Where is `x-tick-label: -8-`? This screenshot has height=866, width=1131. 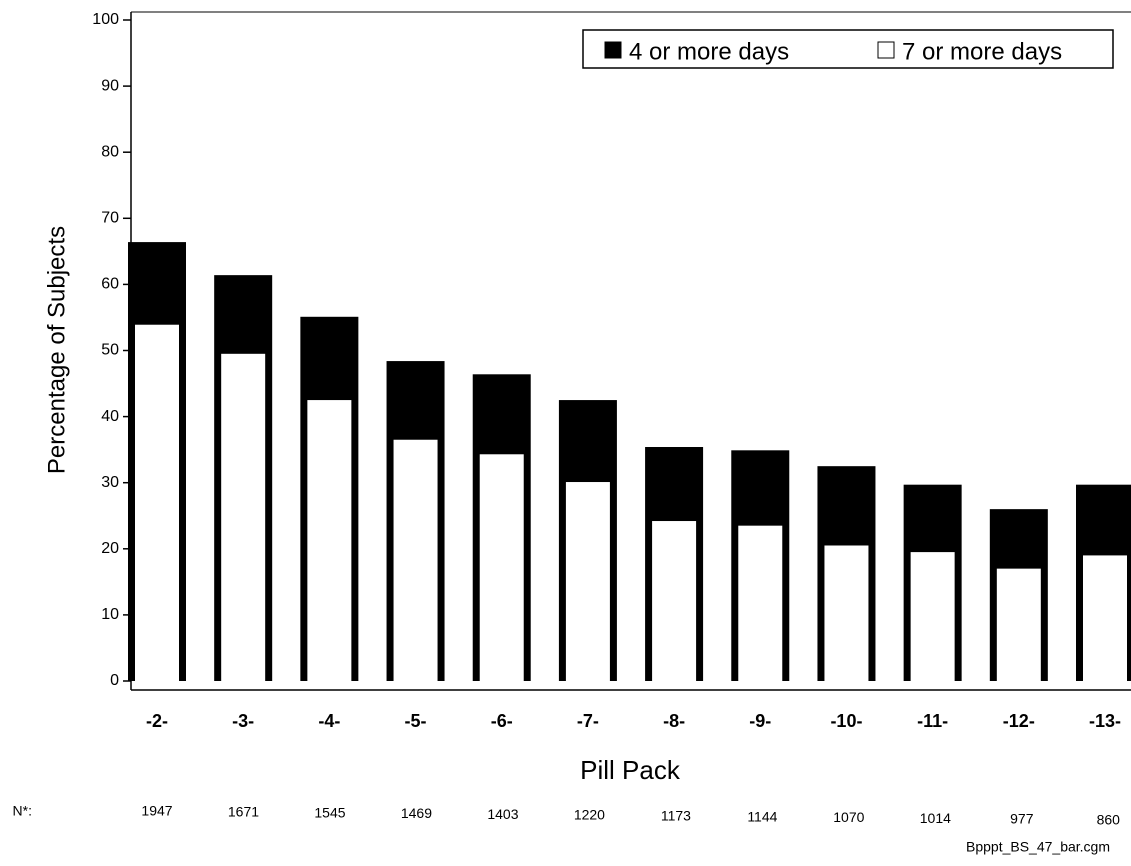
x-tick-label: -8- is located at coordinates (674, 721).